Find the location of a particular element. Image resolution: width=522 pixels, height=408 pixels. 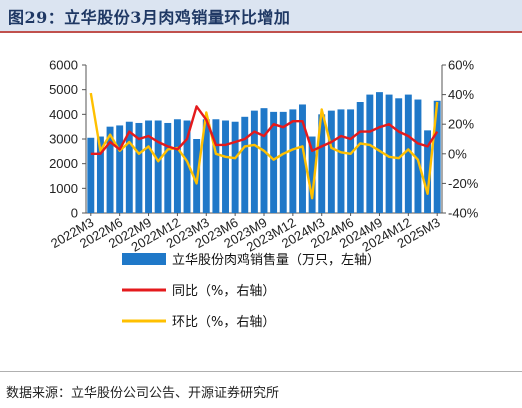

bar-2024M5 is located at coordinates (341, 161).